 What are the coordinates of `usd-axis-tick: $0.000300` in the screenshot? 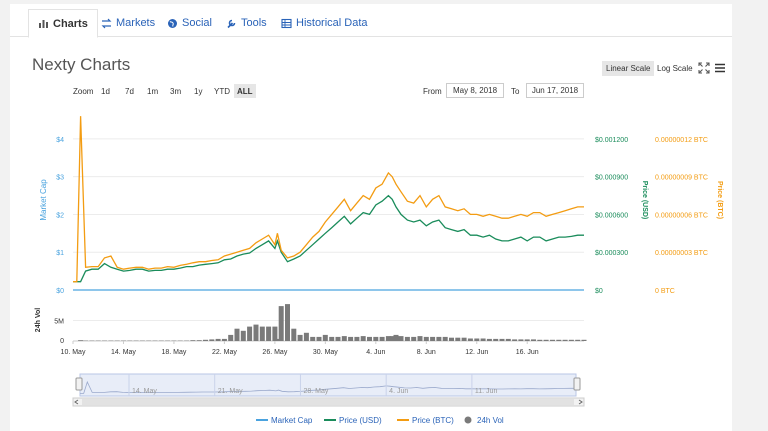 It's located at (611, 253).